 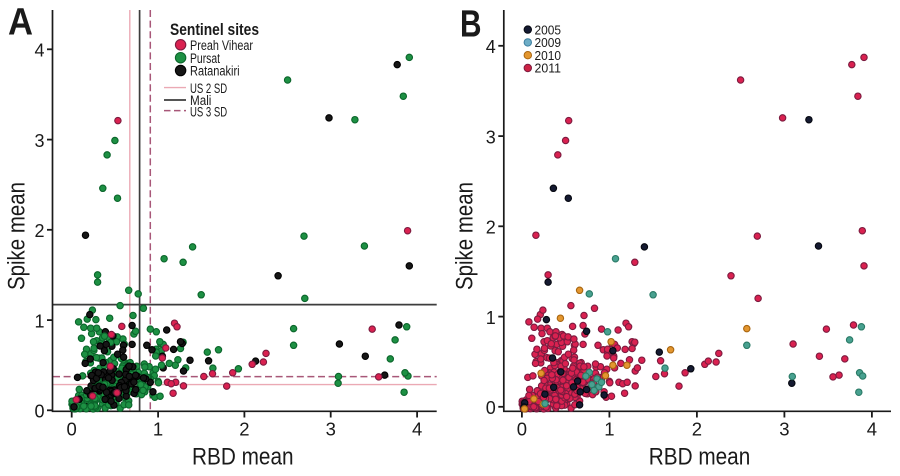 What do you see at coordinates (221, 45) in the screenshot?
I see `svg-text: Preah Vihear` at bounding box center [221, 45].